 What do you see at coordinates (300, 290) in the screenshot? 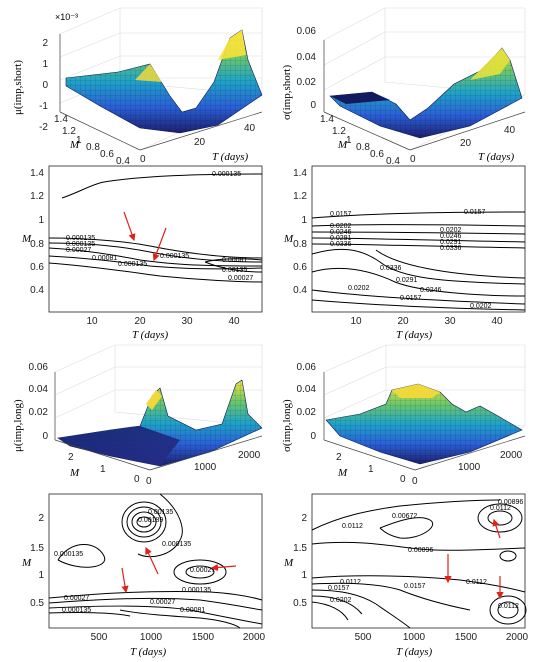
I see `p4-y-tick: 0.4` at bounding box center [300, 290].